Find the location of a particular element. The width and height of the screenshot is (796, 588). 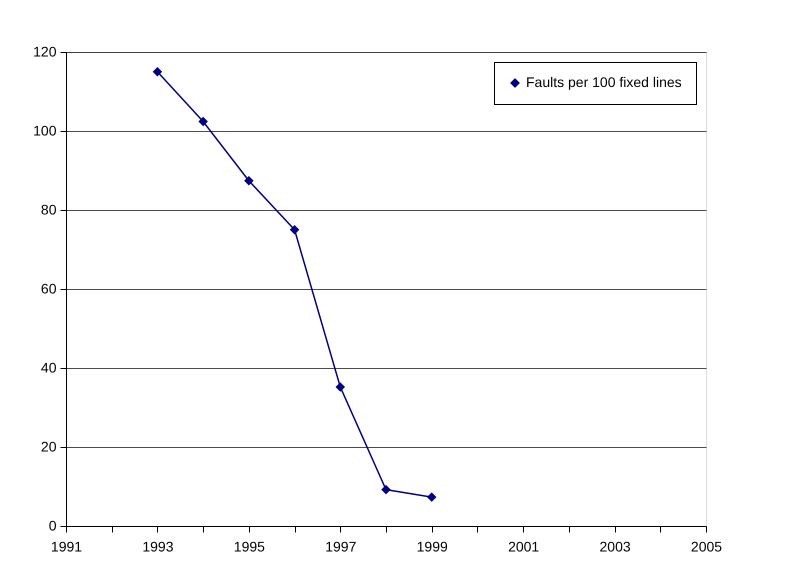

y-tick-label: 40 is located at coordinates (48, 368).